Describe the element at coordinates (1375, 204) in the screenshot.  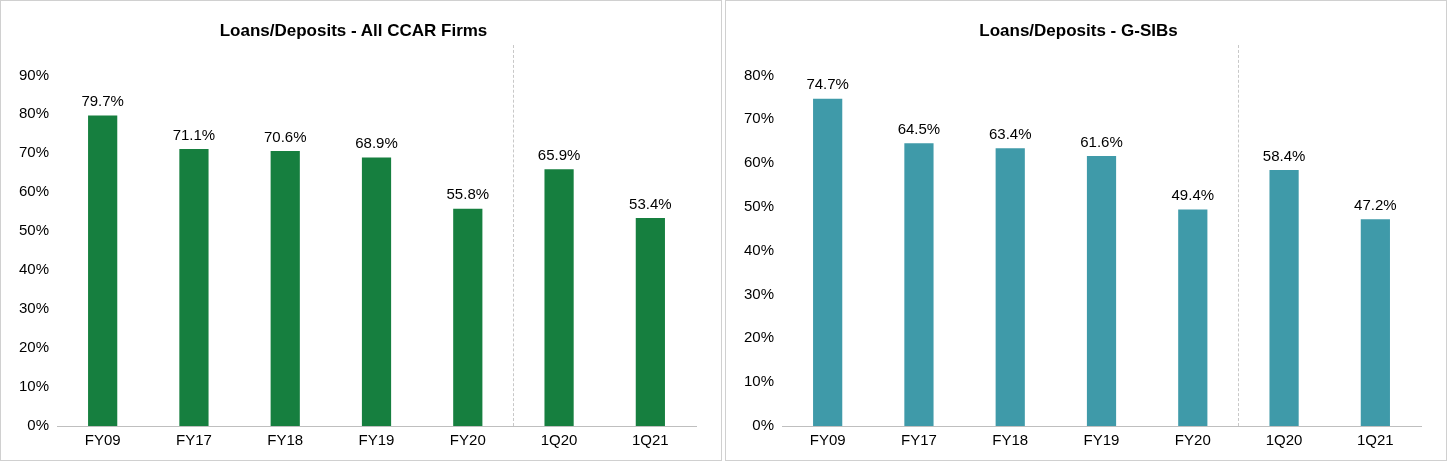
I see `data-label: 47.2%` at that location.